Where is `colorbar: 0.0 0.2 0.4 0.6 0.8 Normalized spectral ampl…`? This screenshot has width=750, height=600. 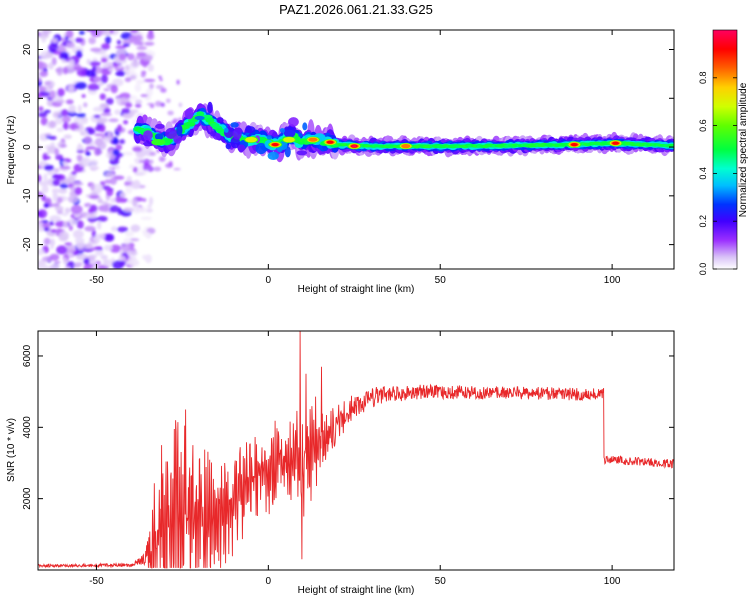 colorbar: 0.0 0.2 0.4 0.6 0.8 Normalized spectral ampl… is located at coordinates (723, 152).